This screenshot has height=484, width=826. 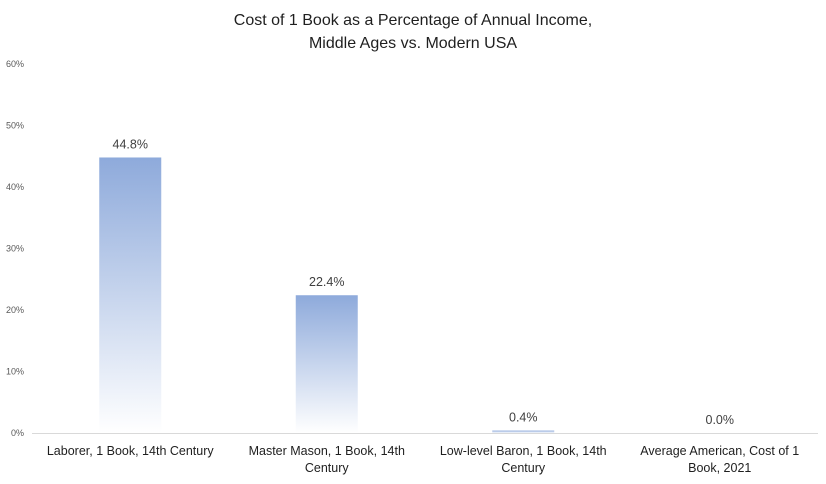 What do you see at coordinates (15, 64) in the screenshot?
I see `y-tick-label: 60%` at bounding box center [15, 64].